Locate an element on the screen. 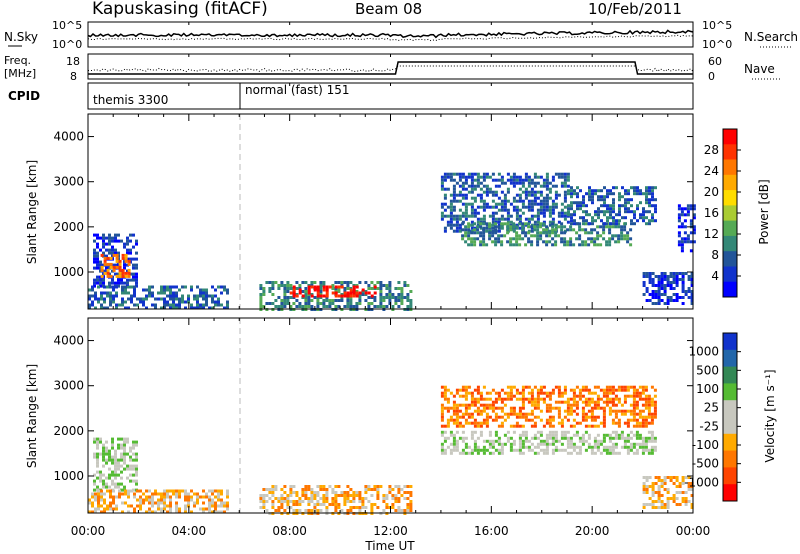  x-tick-label: 20:00 is located at coordinates (592, 531).